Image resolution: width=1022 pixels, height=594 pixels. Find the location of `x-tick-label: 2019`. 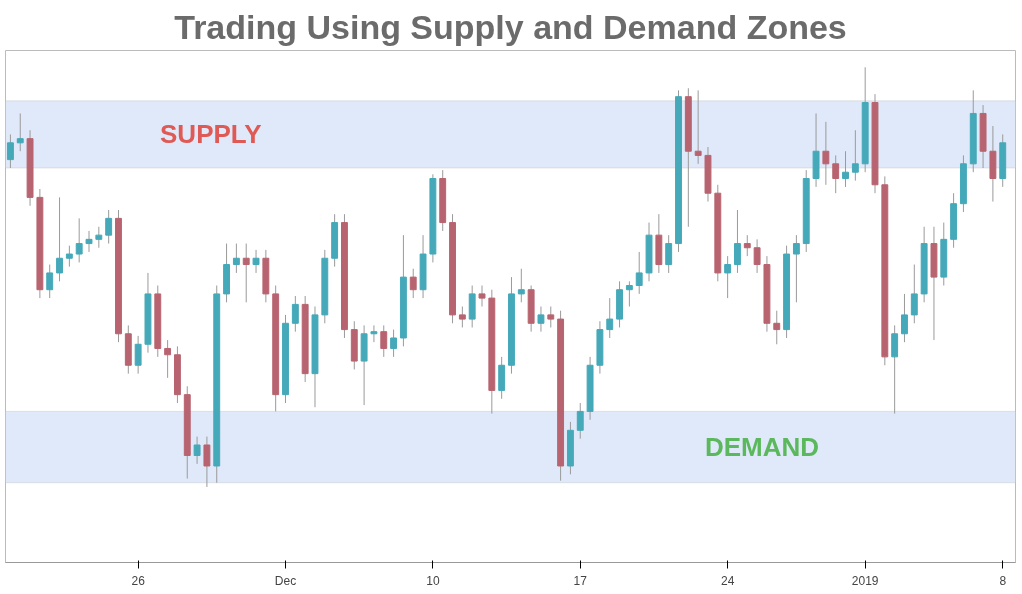

x-tick-label: 2019 is located at coordinates (865, 580).